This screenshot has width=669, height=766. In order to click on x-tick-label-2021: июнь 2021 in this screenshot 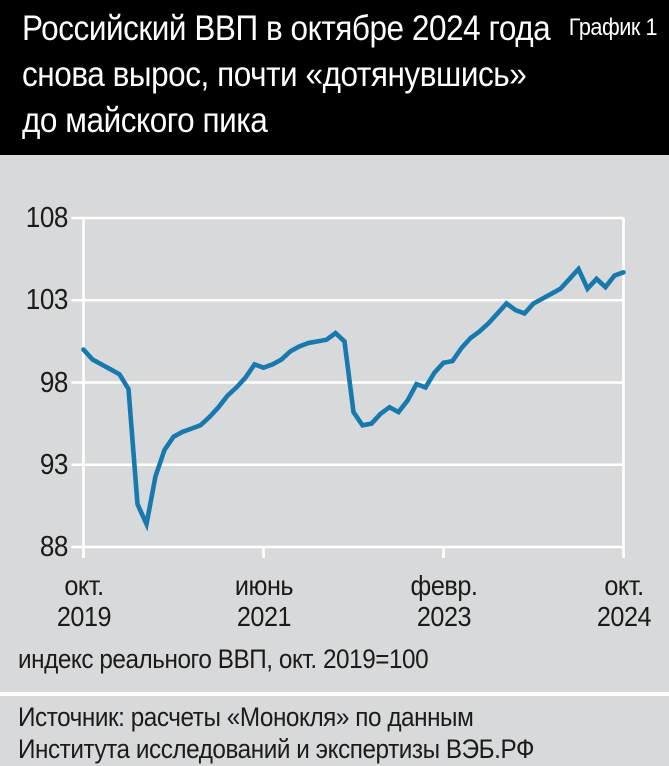, I will do `click(264, 601)`.